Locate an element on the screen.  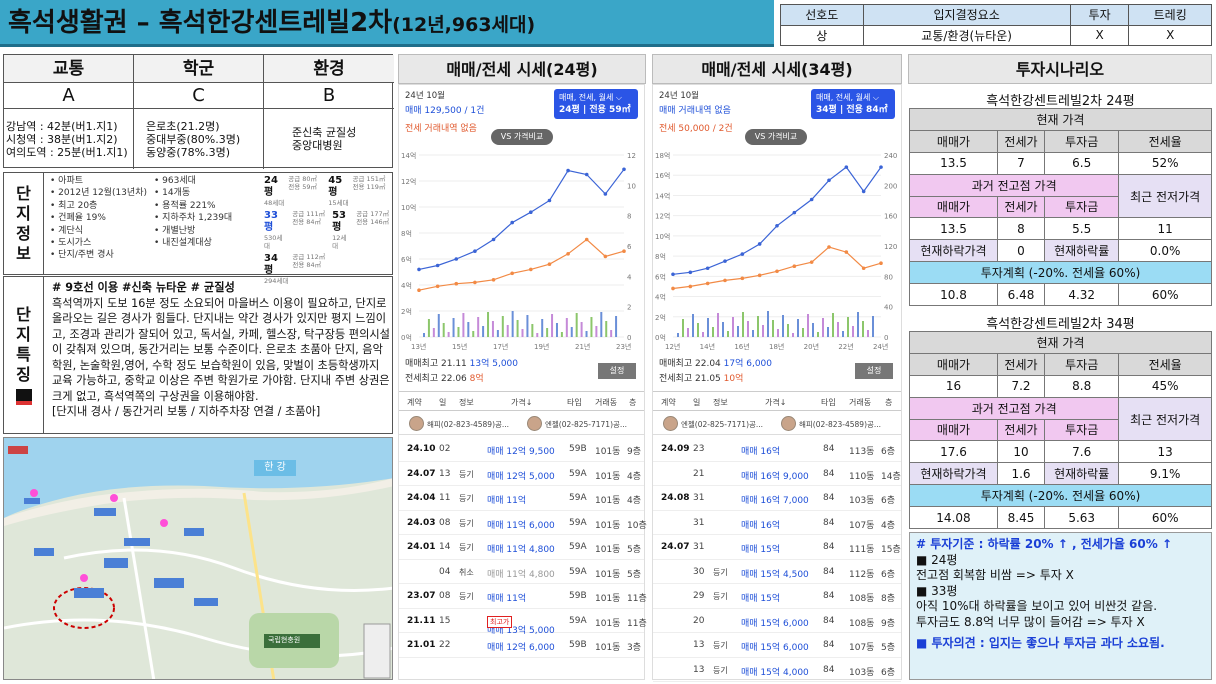
peak-info: 매매최고 22.04 17억 6,000 전세최고 21.05 10억 is located at coordinates (715, 372).